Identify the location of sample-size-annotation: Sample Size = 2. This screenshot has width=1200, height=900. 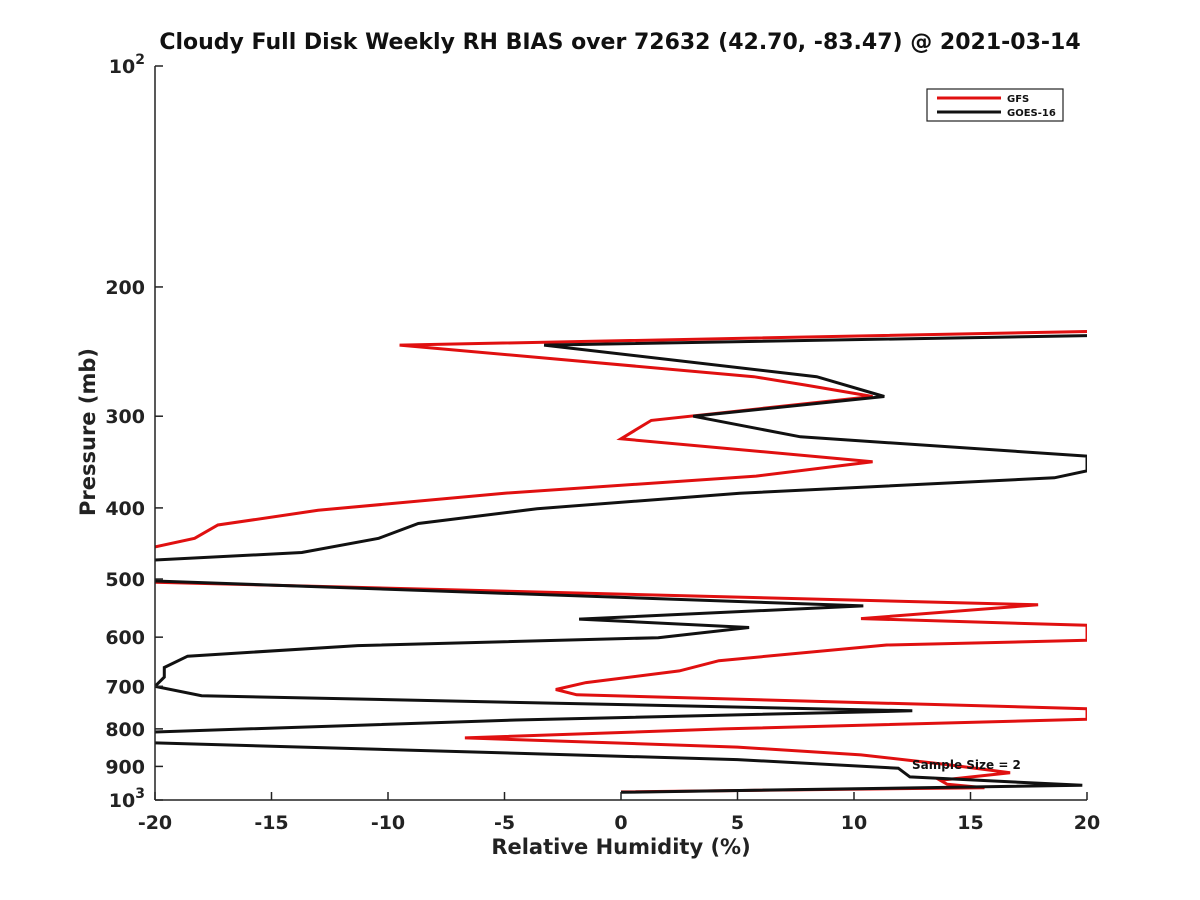
(966, 765).